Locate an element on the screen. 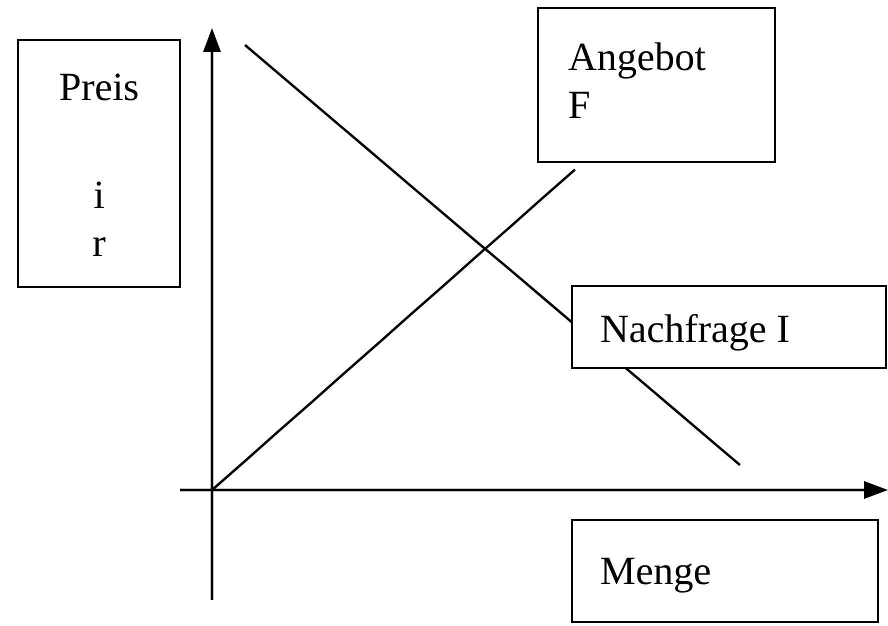  series-label: Angebot F is located at coordinates (637, 80).